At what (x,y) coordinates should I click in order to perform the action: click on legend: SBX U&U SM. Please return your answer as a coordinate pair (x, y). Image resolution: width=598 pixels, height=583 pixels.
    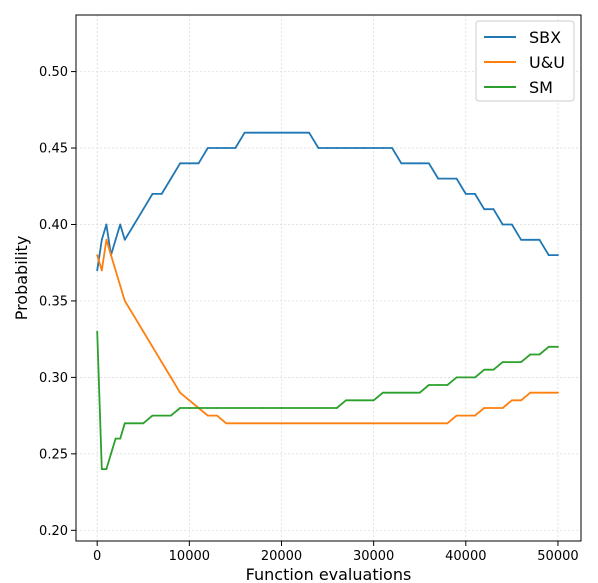
    Looking at the image, I should click on (525, 61).